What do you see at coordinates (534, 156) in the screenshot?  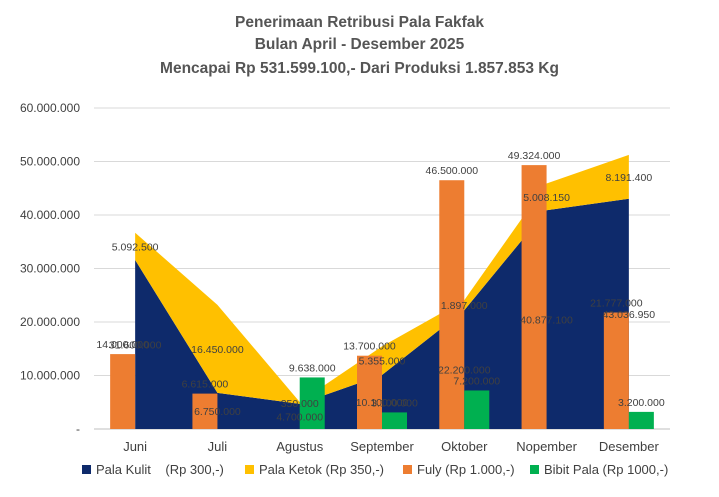 I see `data-label-fuly: 49.324.000` at bounding box center [534, 156].